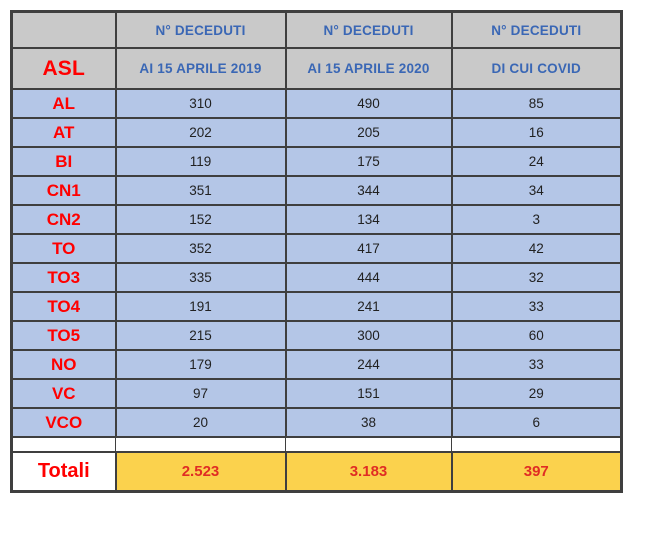  Describe the element at coordinates (368, 132) in the screenshot. I see `deaths-2020-cell: 205` at that location.